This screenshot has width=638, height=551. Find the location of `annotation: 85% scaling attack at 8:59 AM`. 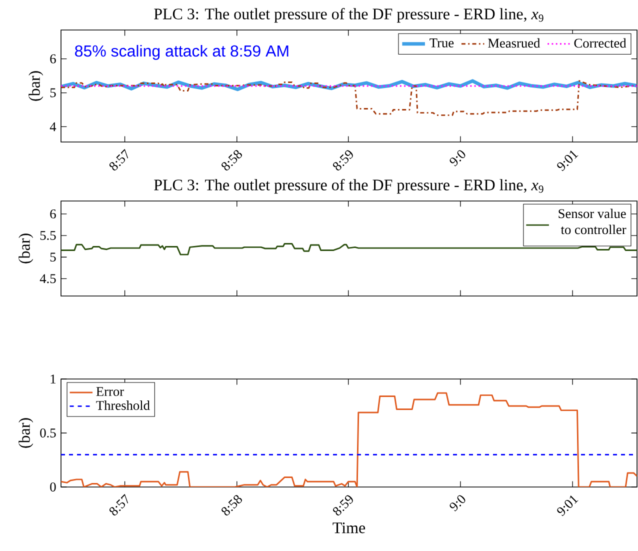

annotation: 85% scaling attack at 8:59 AM is located at coordinates (181, 52).